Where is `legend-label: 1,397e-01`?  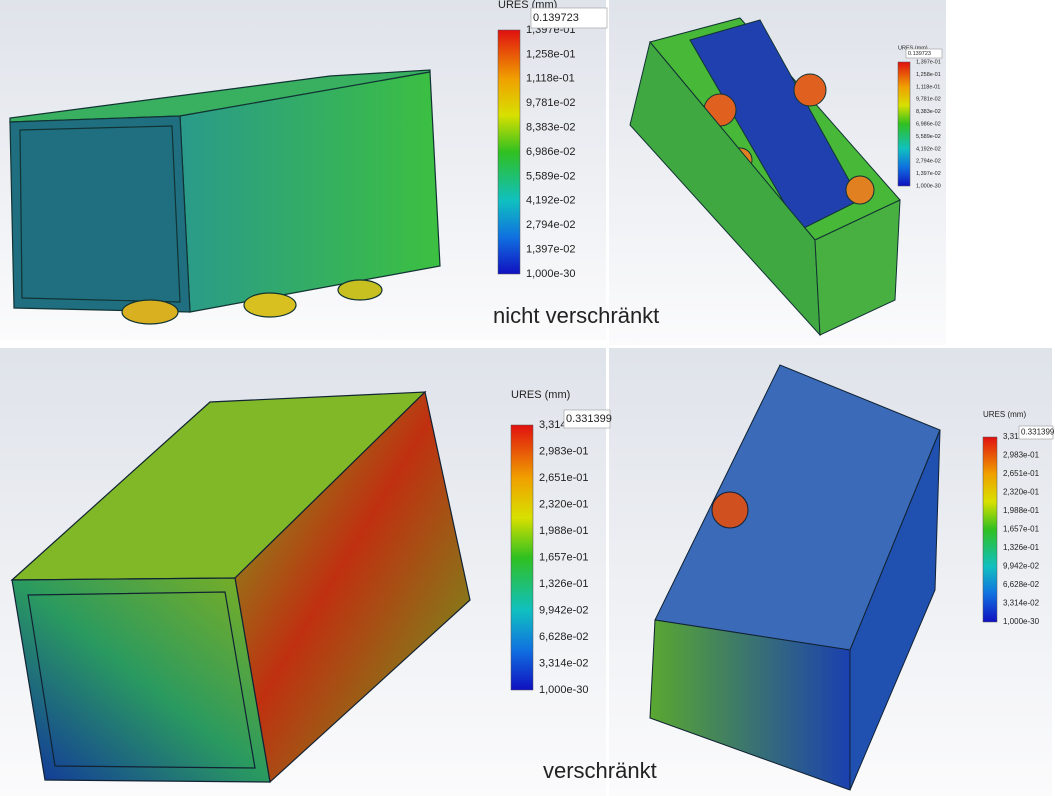
legend-label: 1,397e-01 is located at coordinates (928, 62).